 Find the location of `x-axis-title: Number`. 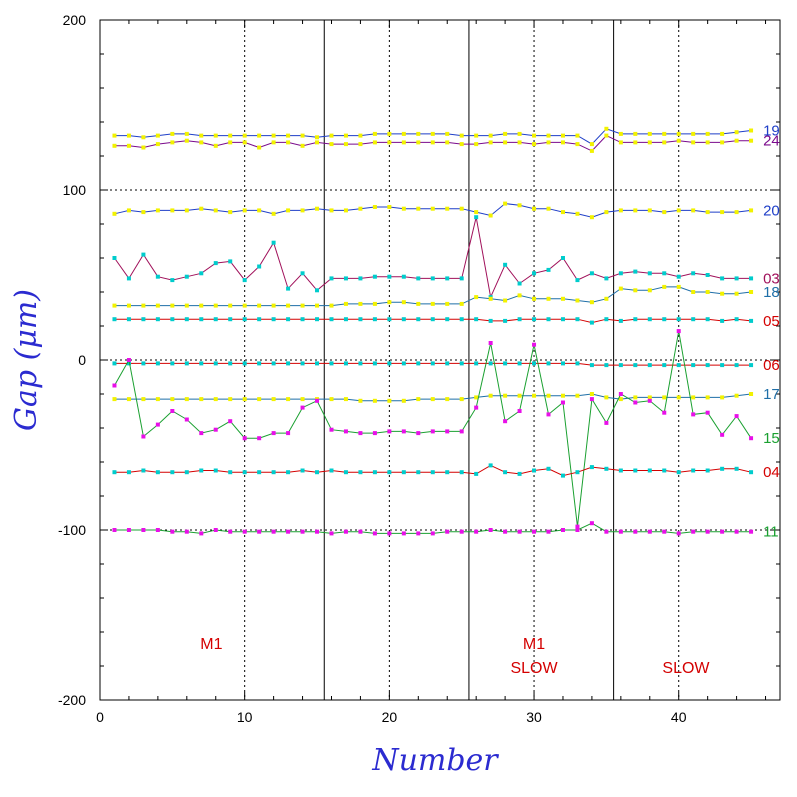

x-axis-title: Number is located at coordinates (435, 760).